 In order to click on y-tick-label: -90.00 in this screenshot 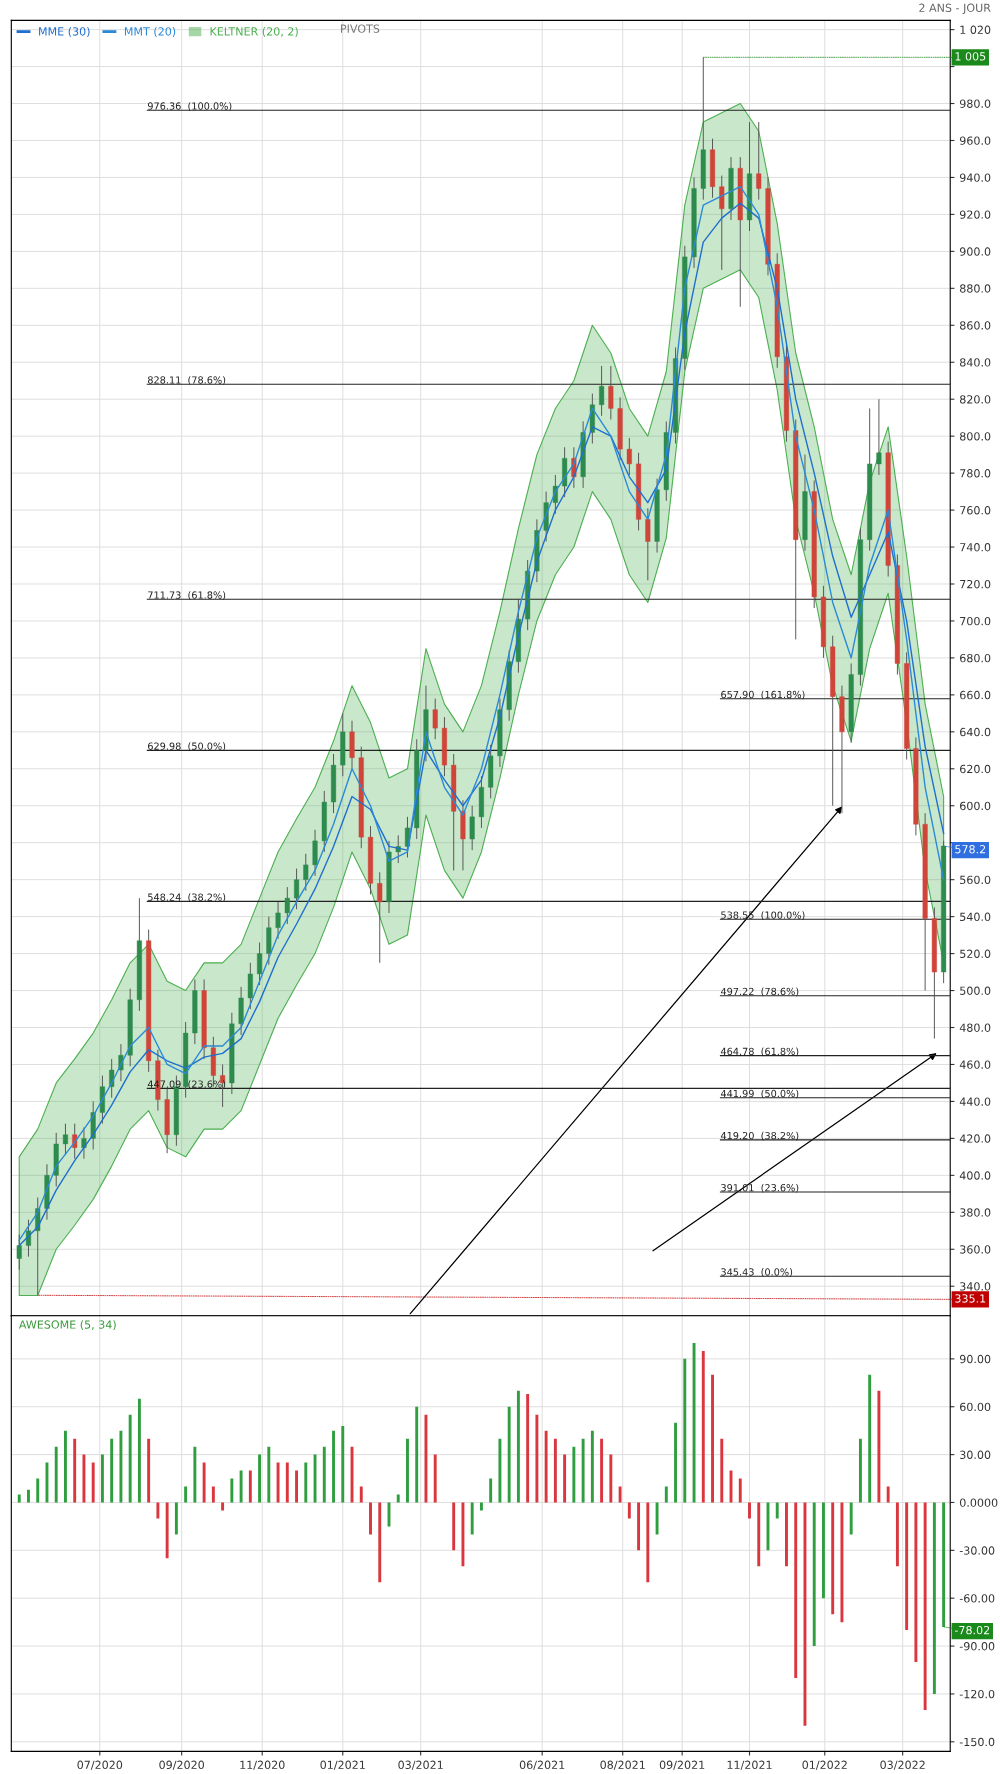, I will do `click(977, 1646)`.